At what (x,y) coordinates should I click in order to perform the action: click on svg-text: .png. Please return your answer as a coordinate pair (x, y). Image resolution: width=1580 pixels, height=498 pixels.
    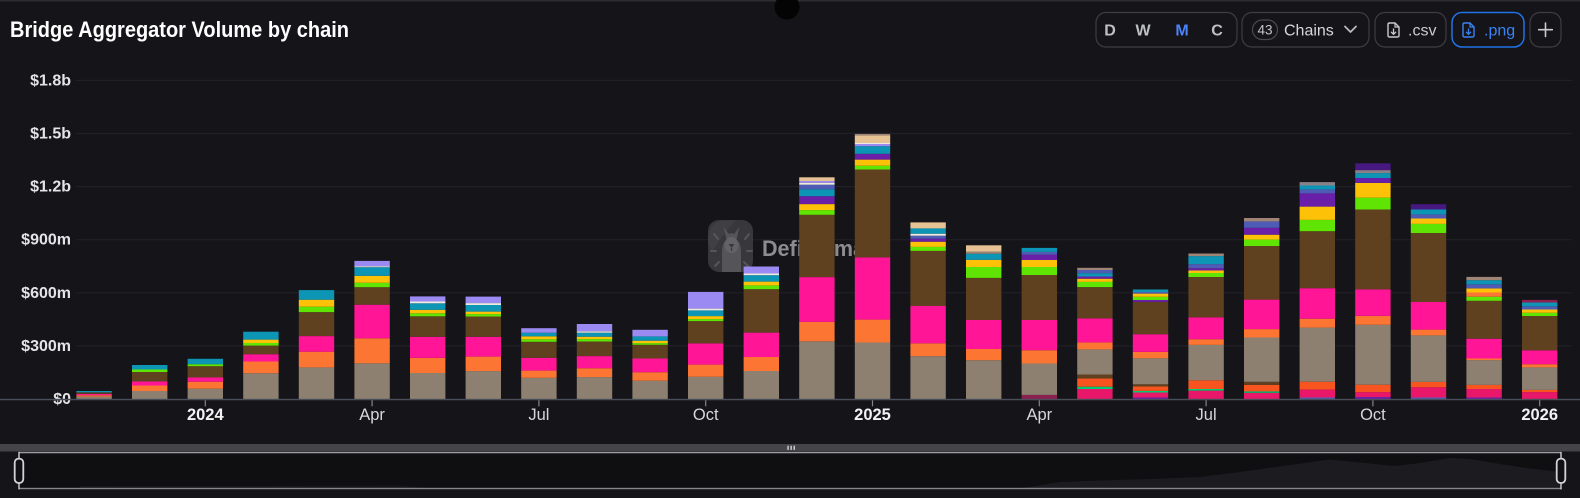
    Looking at the image, I should click on (1499, 30).